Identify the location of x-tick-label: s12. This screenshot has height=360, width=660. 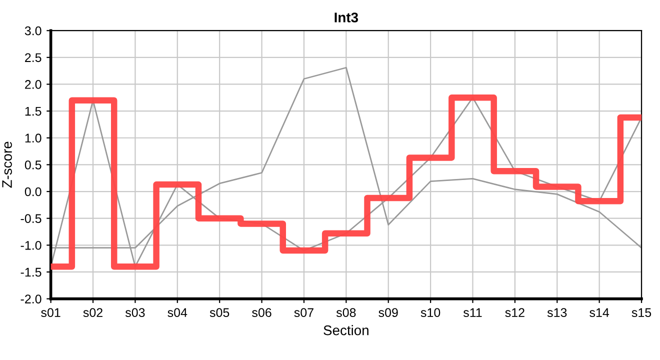
(514, 313).